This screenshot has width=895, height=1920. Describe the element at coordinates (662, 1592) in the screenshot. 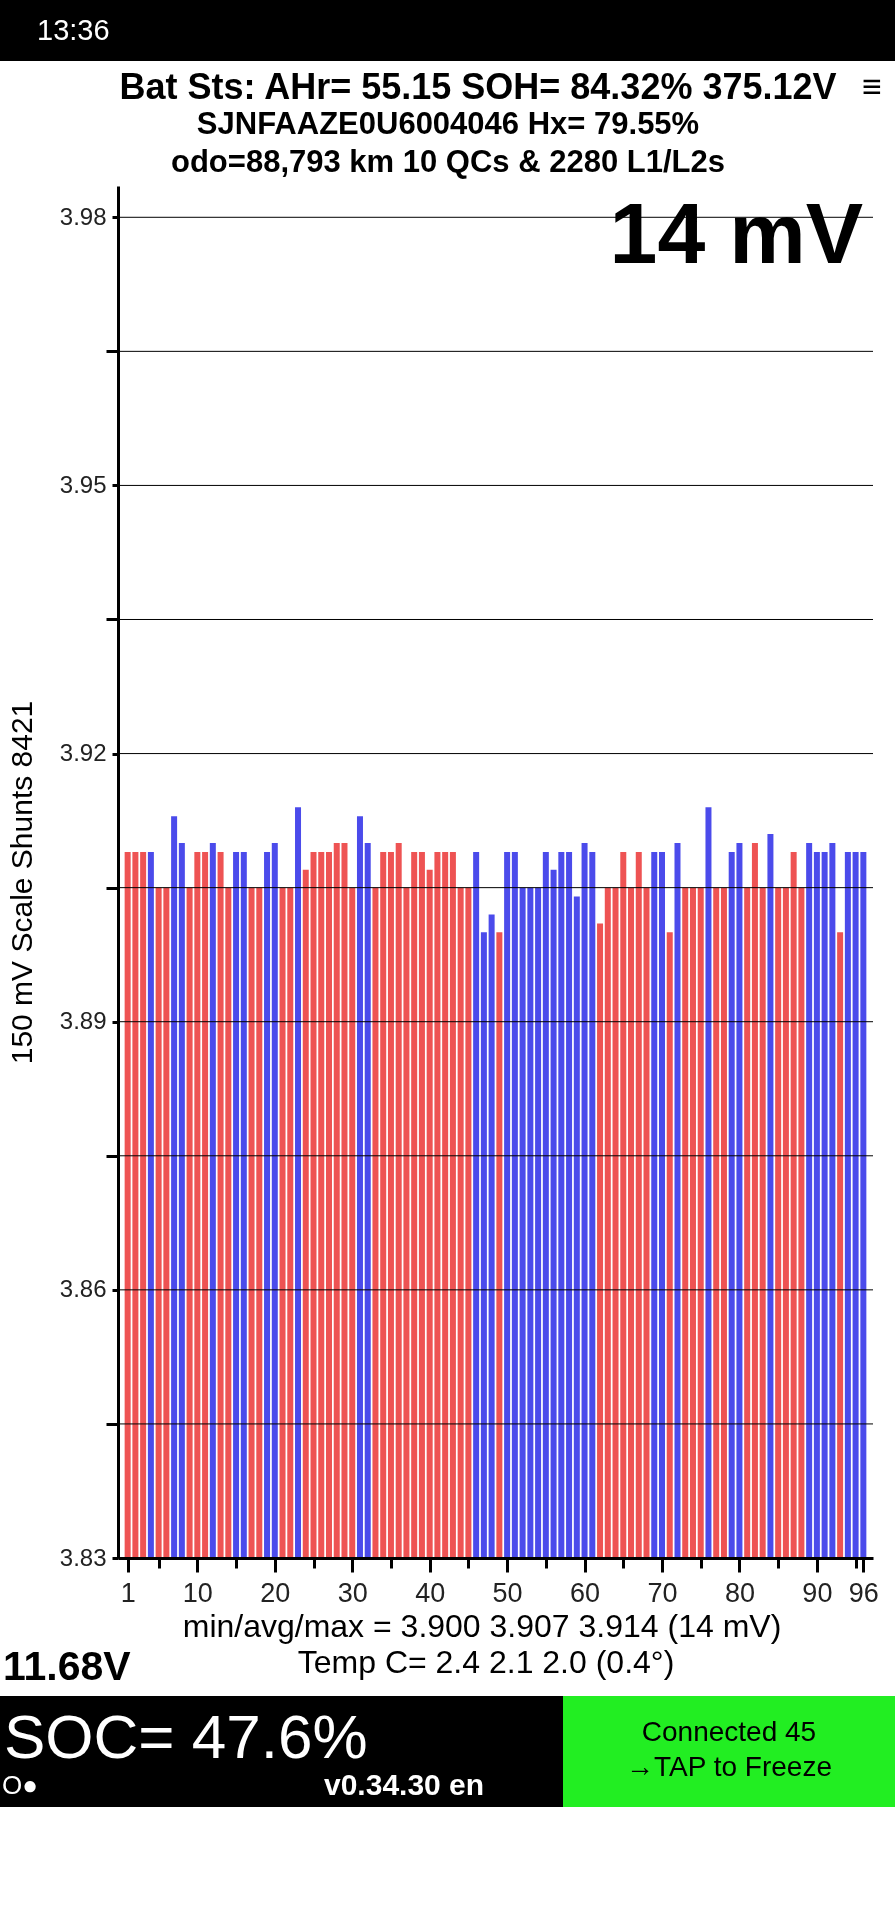

I see `x-tick-label: 70` at that location.